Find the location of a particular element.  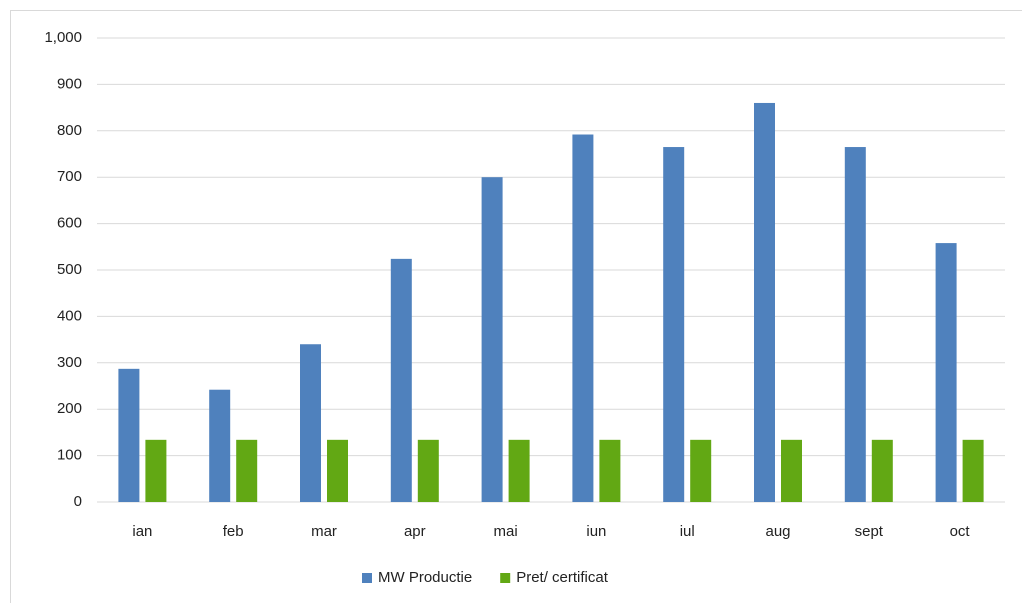

x-tick-label: apr is located at coordinates (415, 531).